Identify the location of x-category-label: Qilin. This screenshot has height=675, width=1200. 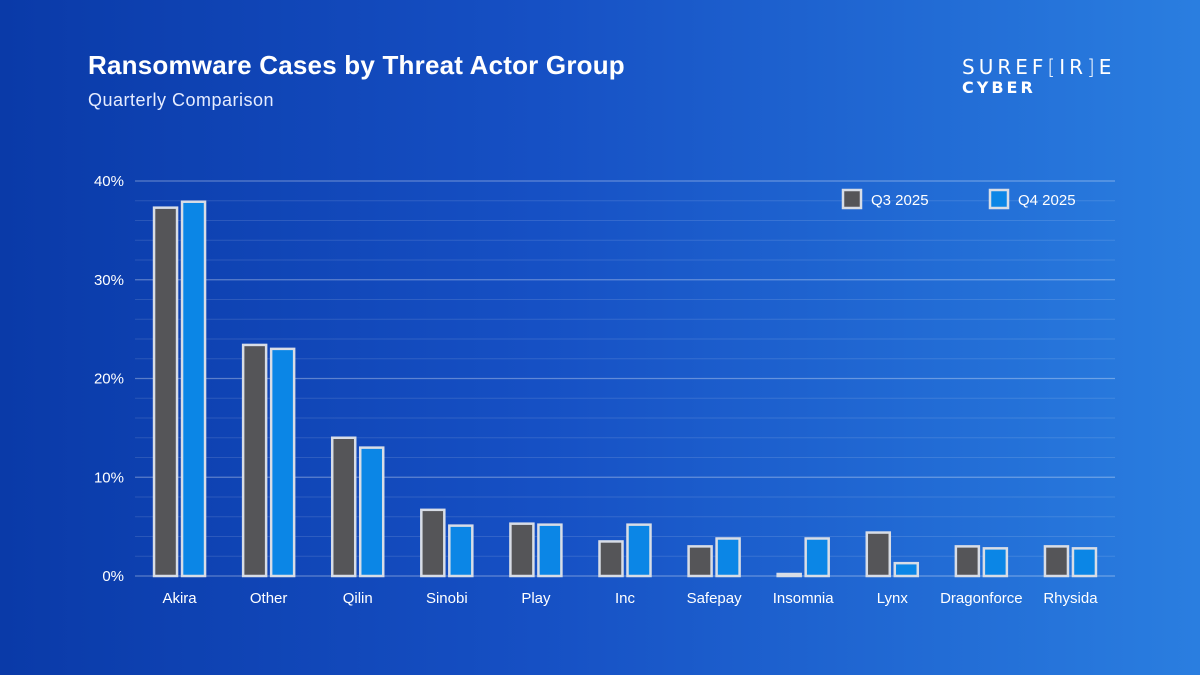
(358, 598).